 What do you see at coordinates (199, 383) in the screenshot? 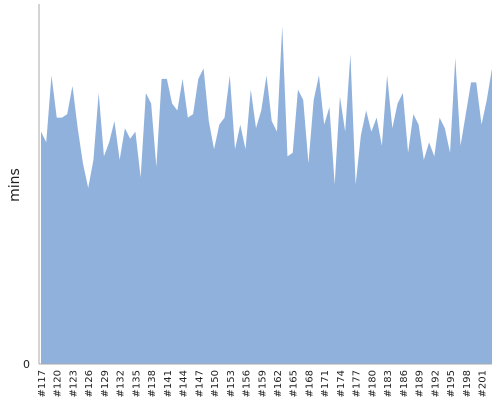
I see `x-tick-label: #147` at bounding box center [199, 383].